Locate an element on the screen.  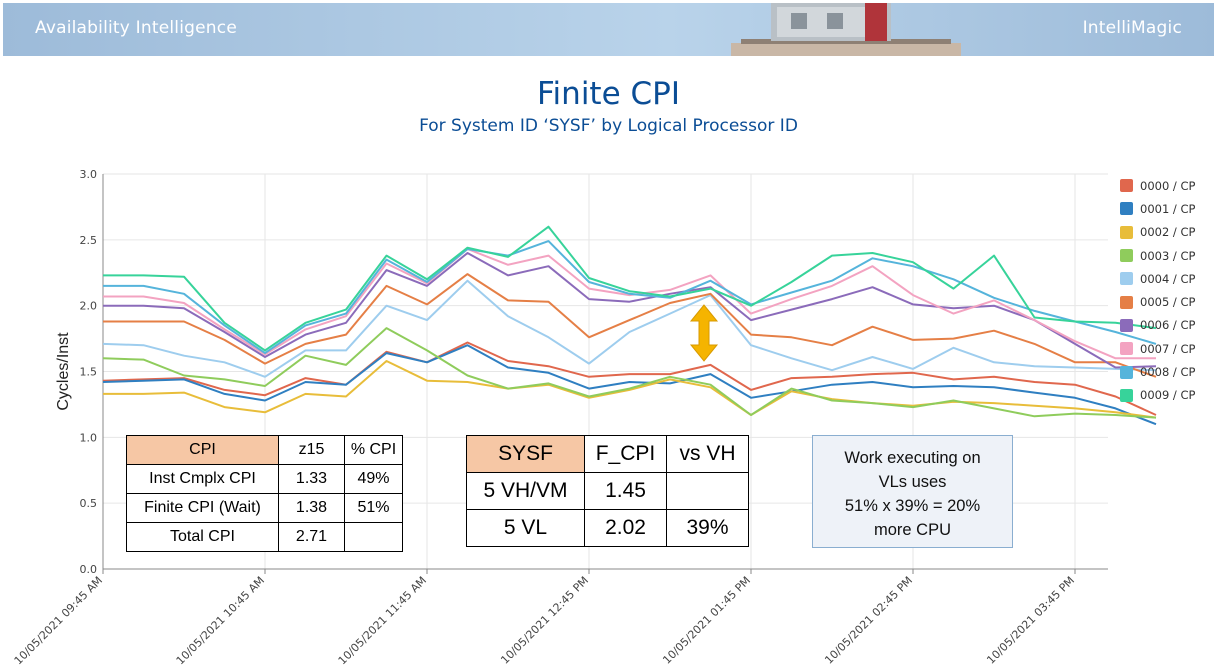
legend-label: 0004 / CP is located at coordinates (1168, 278).